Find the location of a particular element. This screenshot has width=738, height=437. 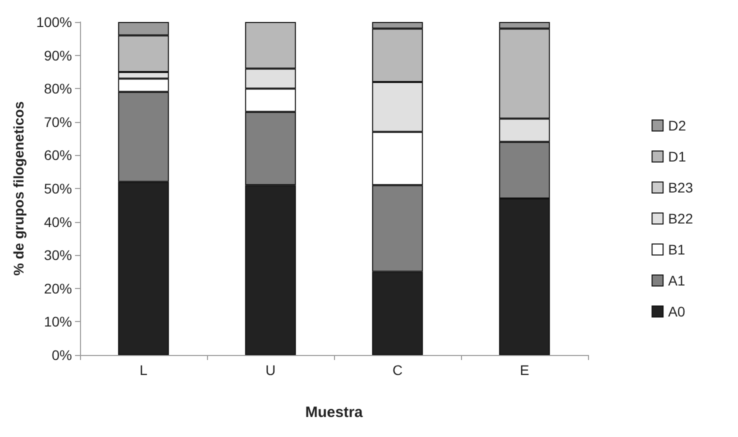

y-tick-label: 70% is located at coordinates (58, 122).